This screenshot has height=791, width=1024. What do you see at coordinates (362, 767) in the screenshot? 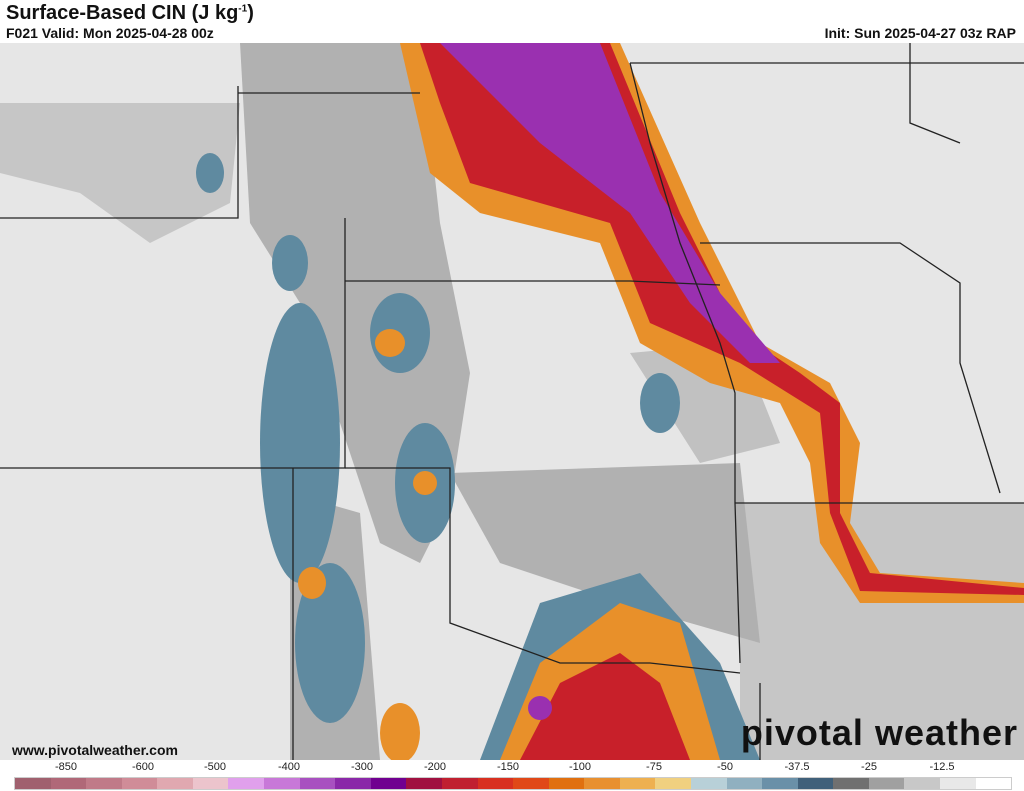
I see `colorbar-label: -300` at bounding box center [362, 767].